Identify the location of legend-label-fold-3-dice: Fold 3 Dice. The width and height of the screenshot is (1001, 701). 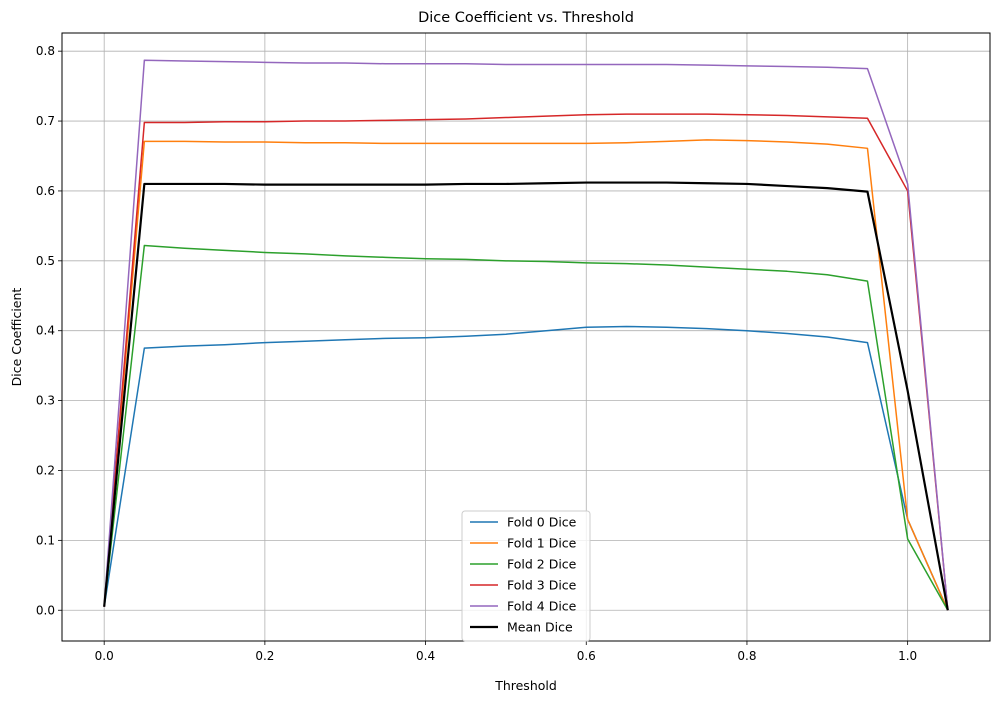
(542, 585).